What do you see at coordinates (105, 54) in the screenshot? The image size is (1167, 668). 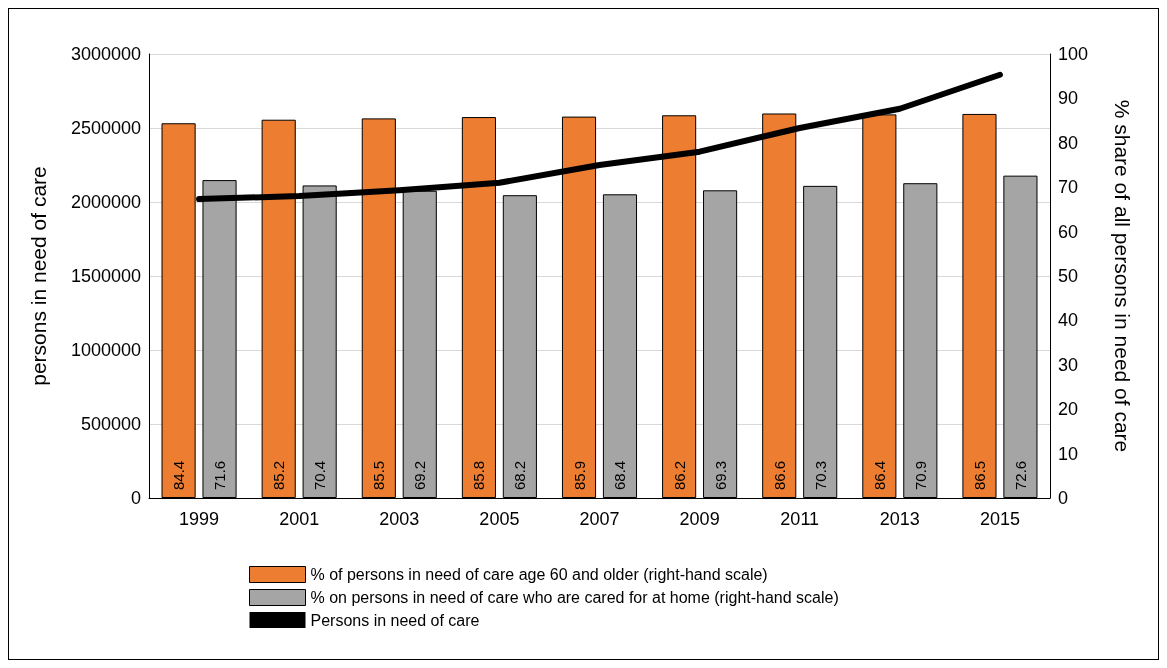 I see `y-tick-label: 3000000` at bounding box center [105, 54].